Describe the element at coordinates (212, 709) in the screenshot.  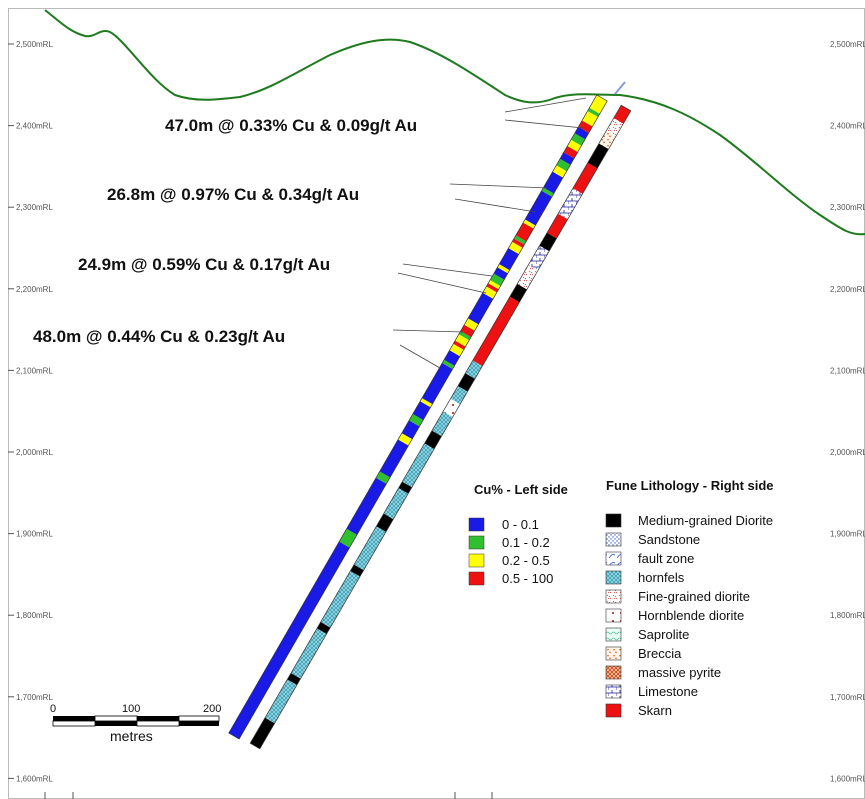
I see `scale-tick-200: 200` at that location.